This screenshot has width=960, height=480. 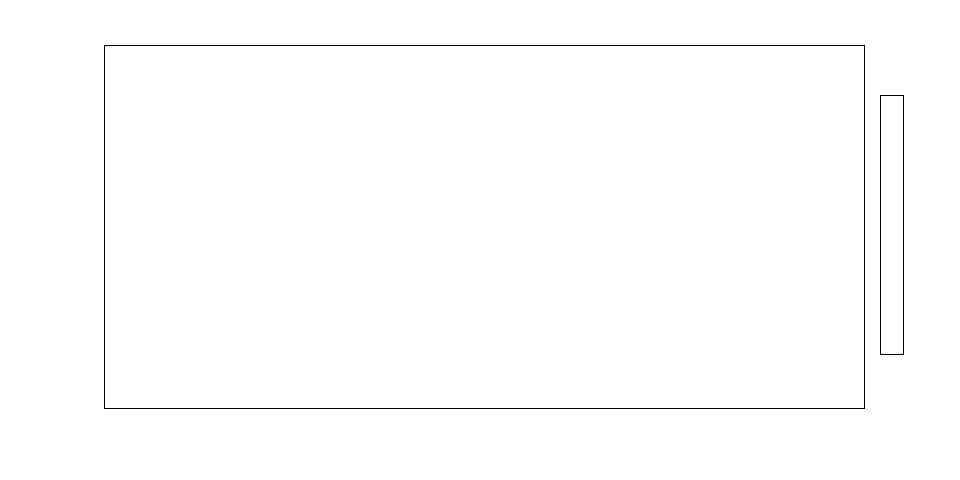 I want to click on cc-license-badges, so click(x=623, y=458).